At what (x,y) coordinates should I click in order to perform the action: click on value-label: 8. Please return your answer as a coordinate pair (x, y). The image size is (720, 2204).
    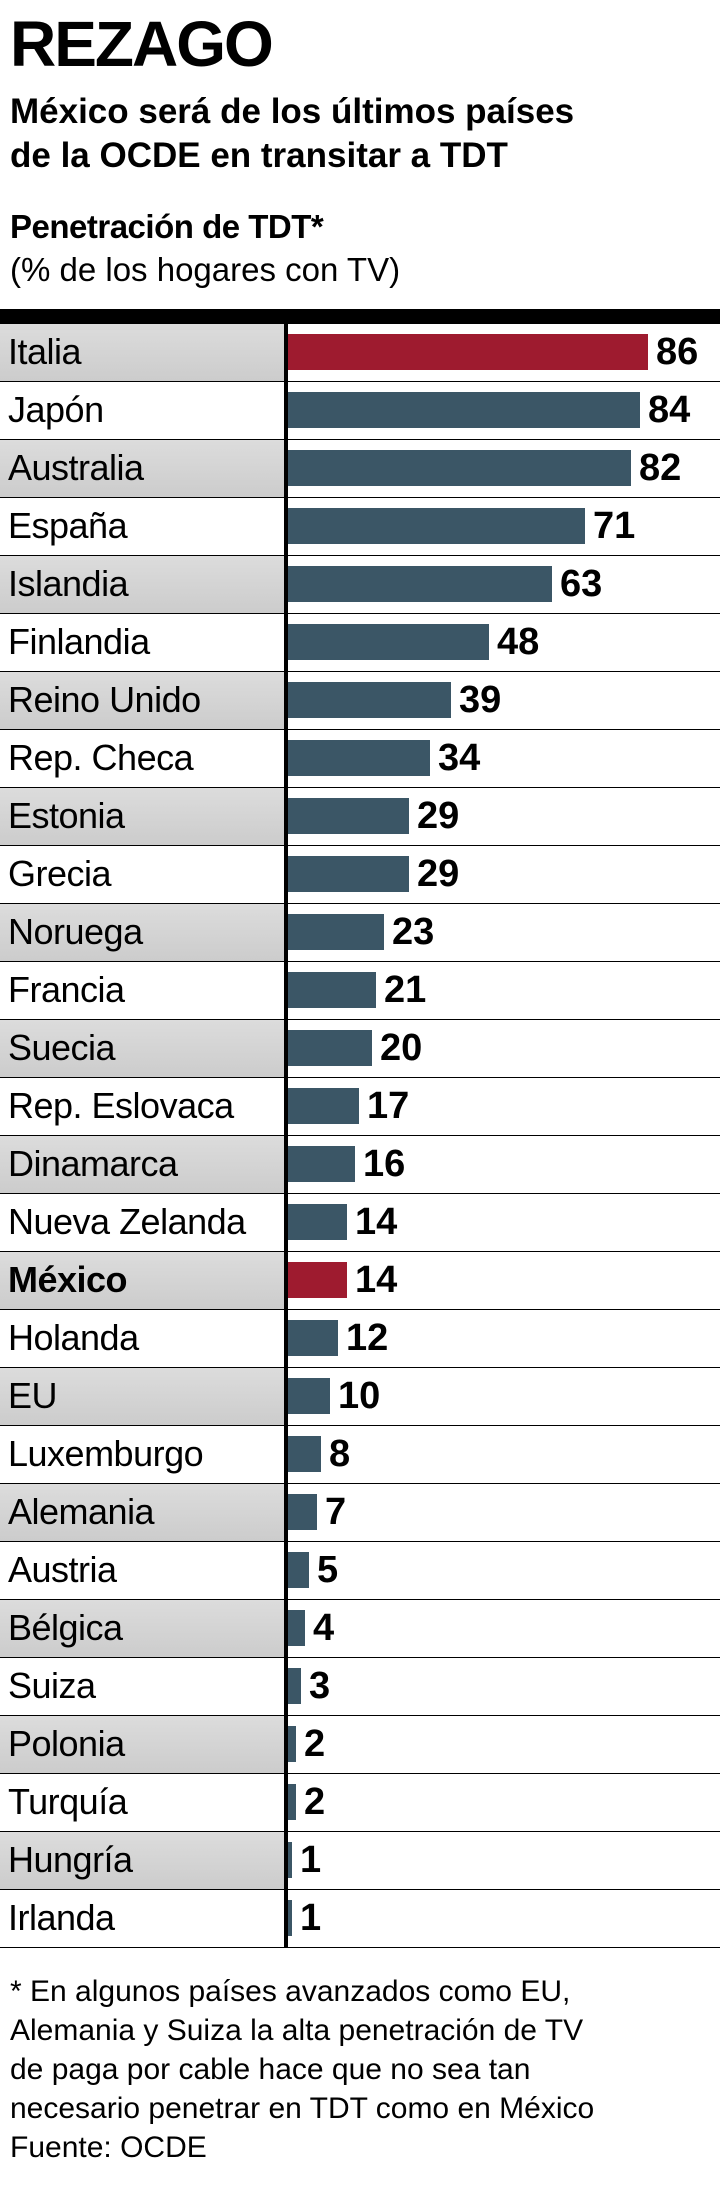
    Looking at the image, I should click on (340, 1454).